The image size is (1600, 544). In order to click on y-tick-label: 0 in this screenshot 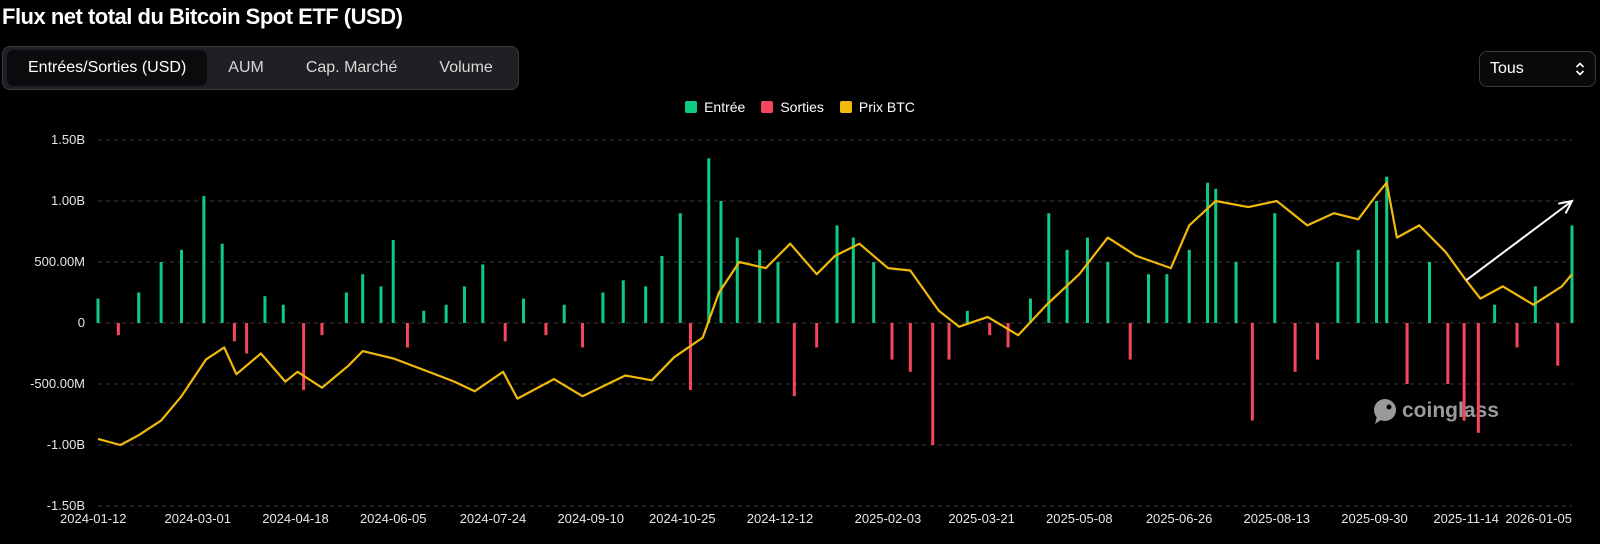, I will do `click(81, 322)`.